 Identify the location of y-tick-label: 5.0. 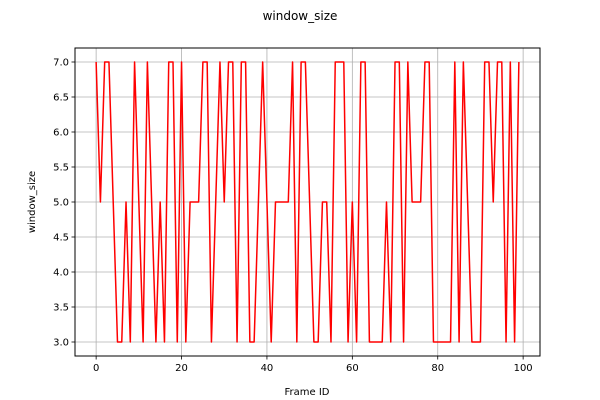
(61, 203).